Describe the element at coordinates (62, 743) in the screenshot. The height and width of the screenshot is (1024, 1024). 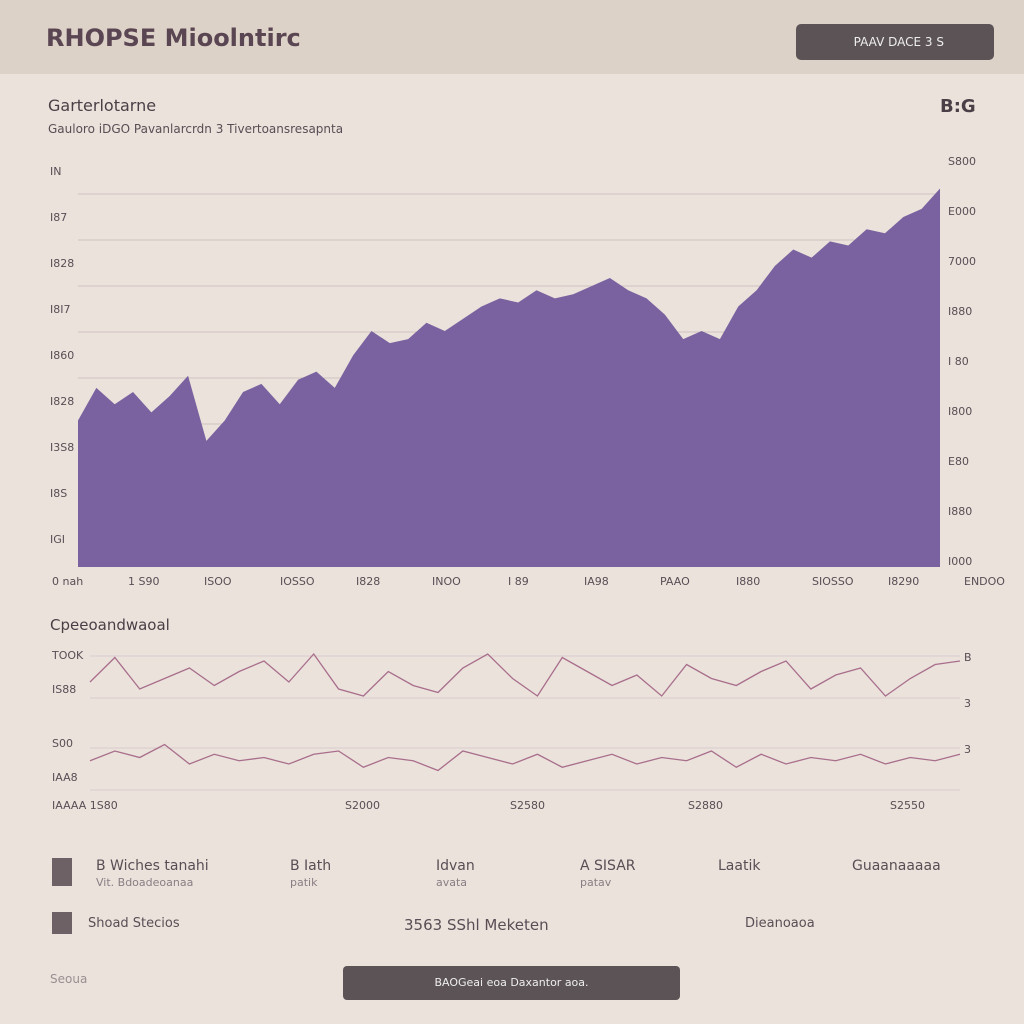
I see `y-axis-label: S00` at that location.